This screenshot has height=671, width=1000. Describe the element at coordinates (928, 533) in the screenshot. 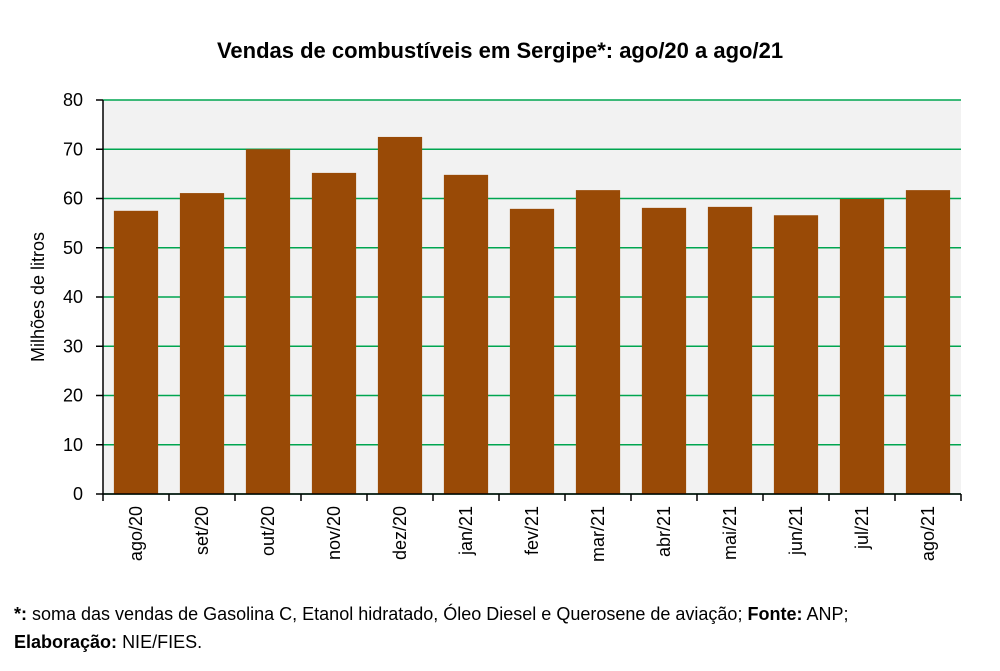

I see `x-tick-label: ago/21` at that location.